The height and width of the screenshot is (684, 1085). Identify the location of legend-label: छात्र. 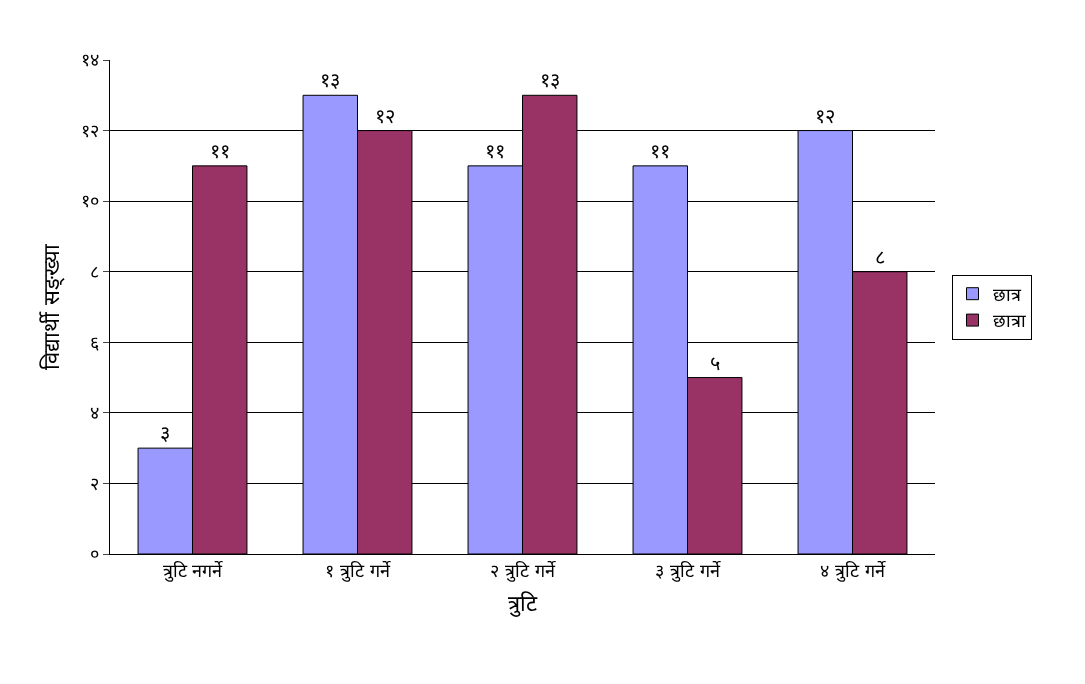
(1007, 294).